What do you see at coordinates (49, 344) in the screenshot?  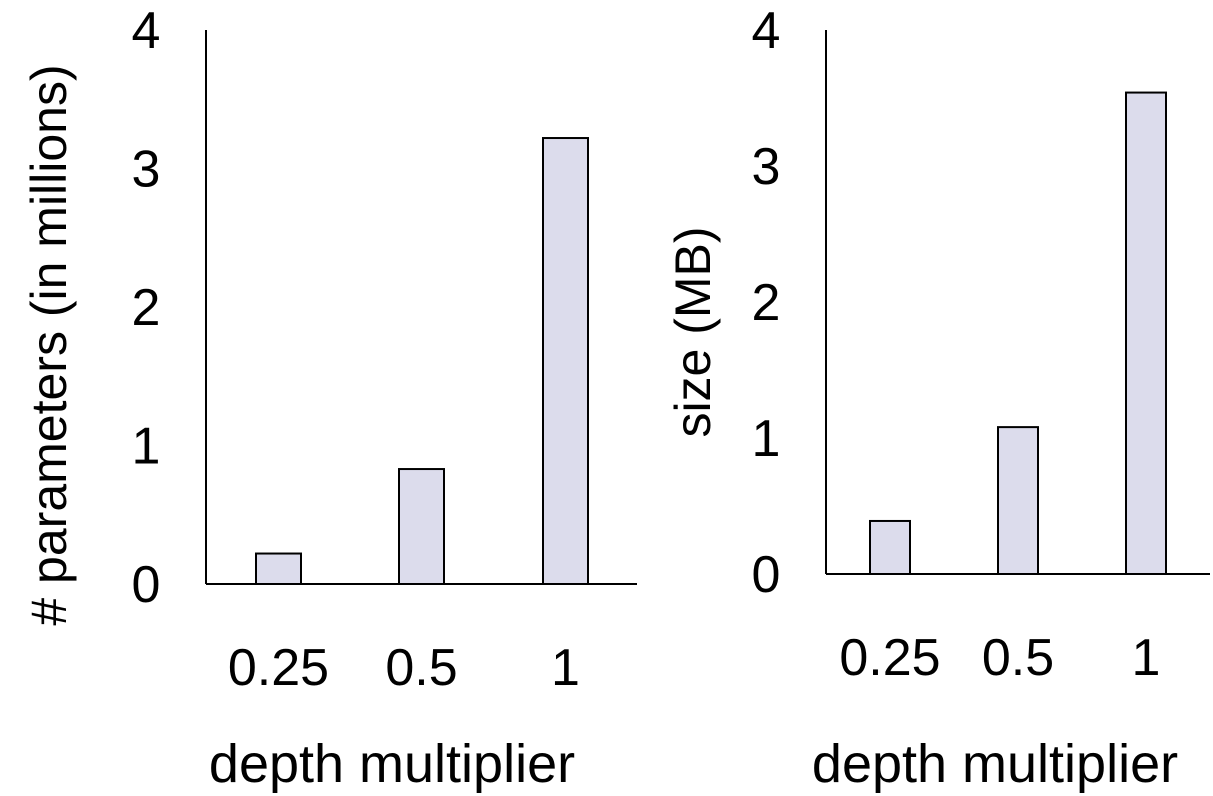 I see `y-axis-title: # parameters (in millions)` at bounding box center [49, 344].